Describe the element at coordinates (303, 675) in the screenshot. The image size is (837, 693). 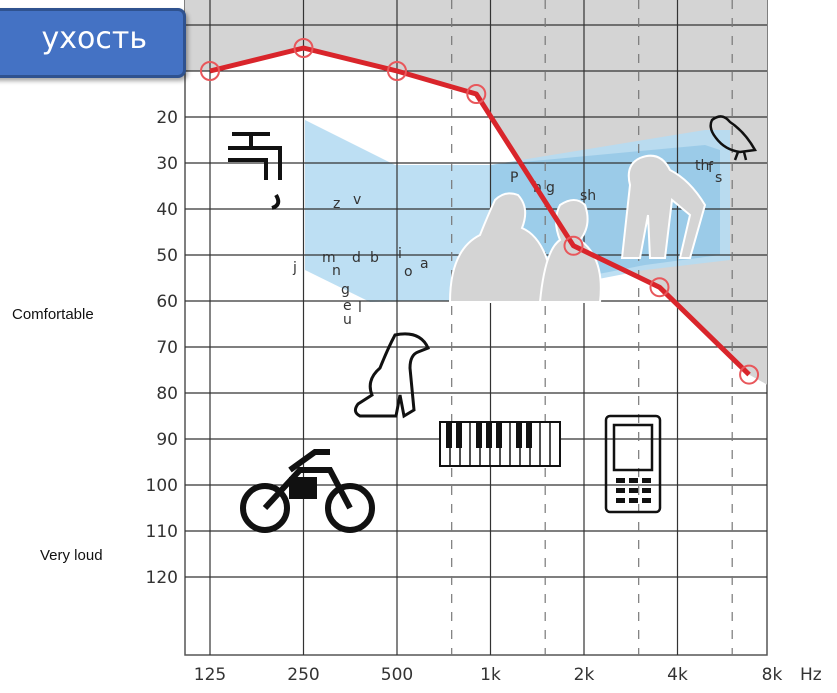
I see `x-tick-label: 250` at that location.